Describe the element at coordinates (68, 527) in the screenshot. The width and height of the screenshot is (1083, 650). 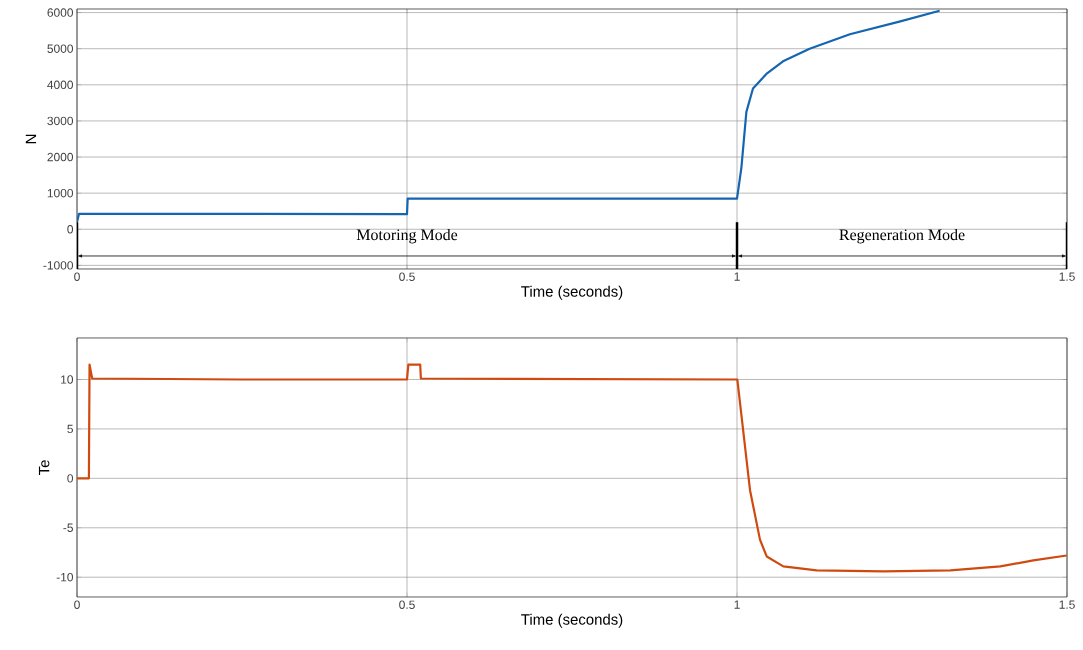
I see `y-tick-label: -5` at that location.